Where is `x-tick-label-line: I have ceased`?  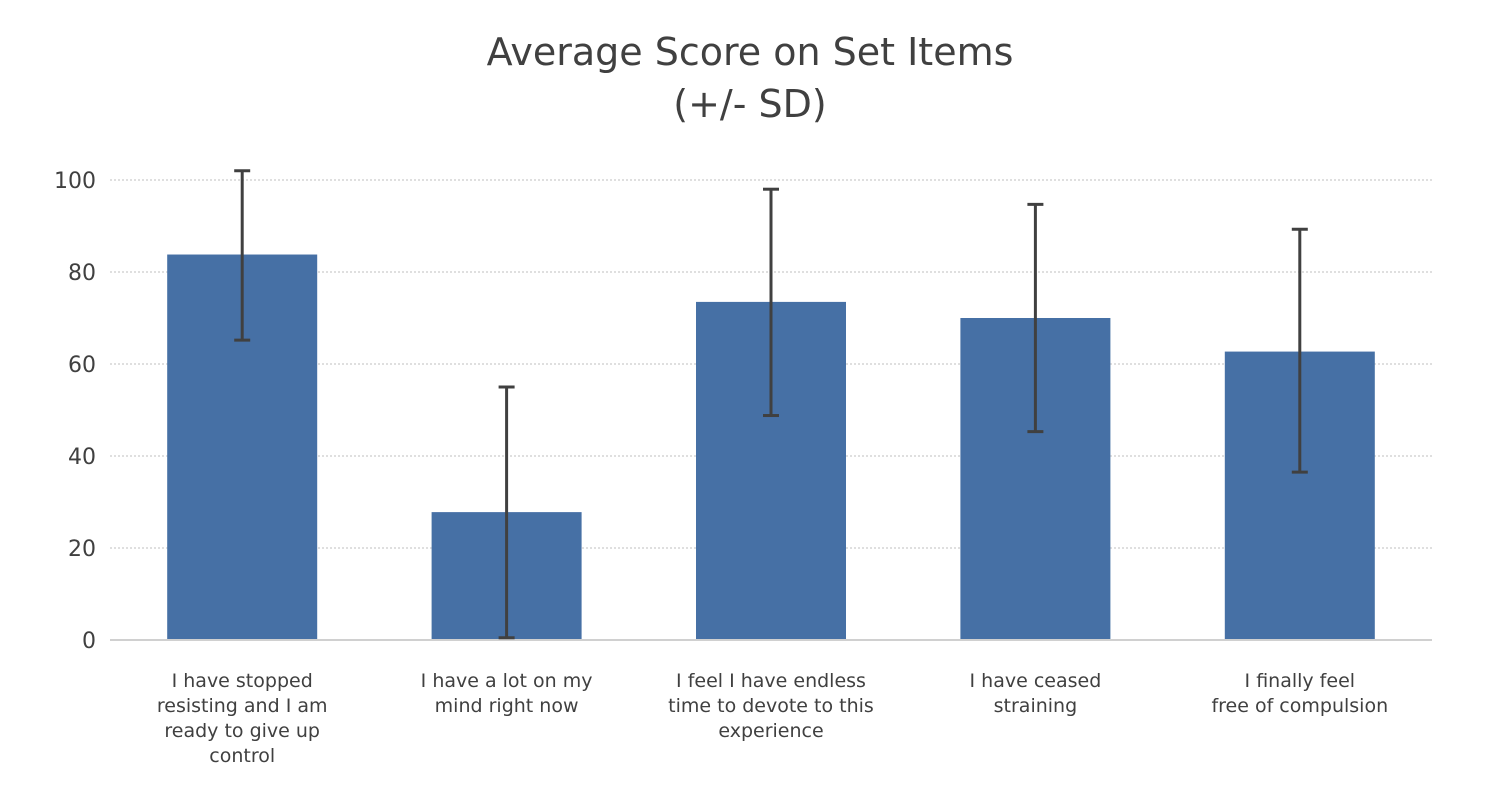
x-tick-label-line: I have ceased is located at coordinates (1036, 681).